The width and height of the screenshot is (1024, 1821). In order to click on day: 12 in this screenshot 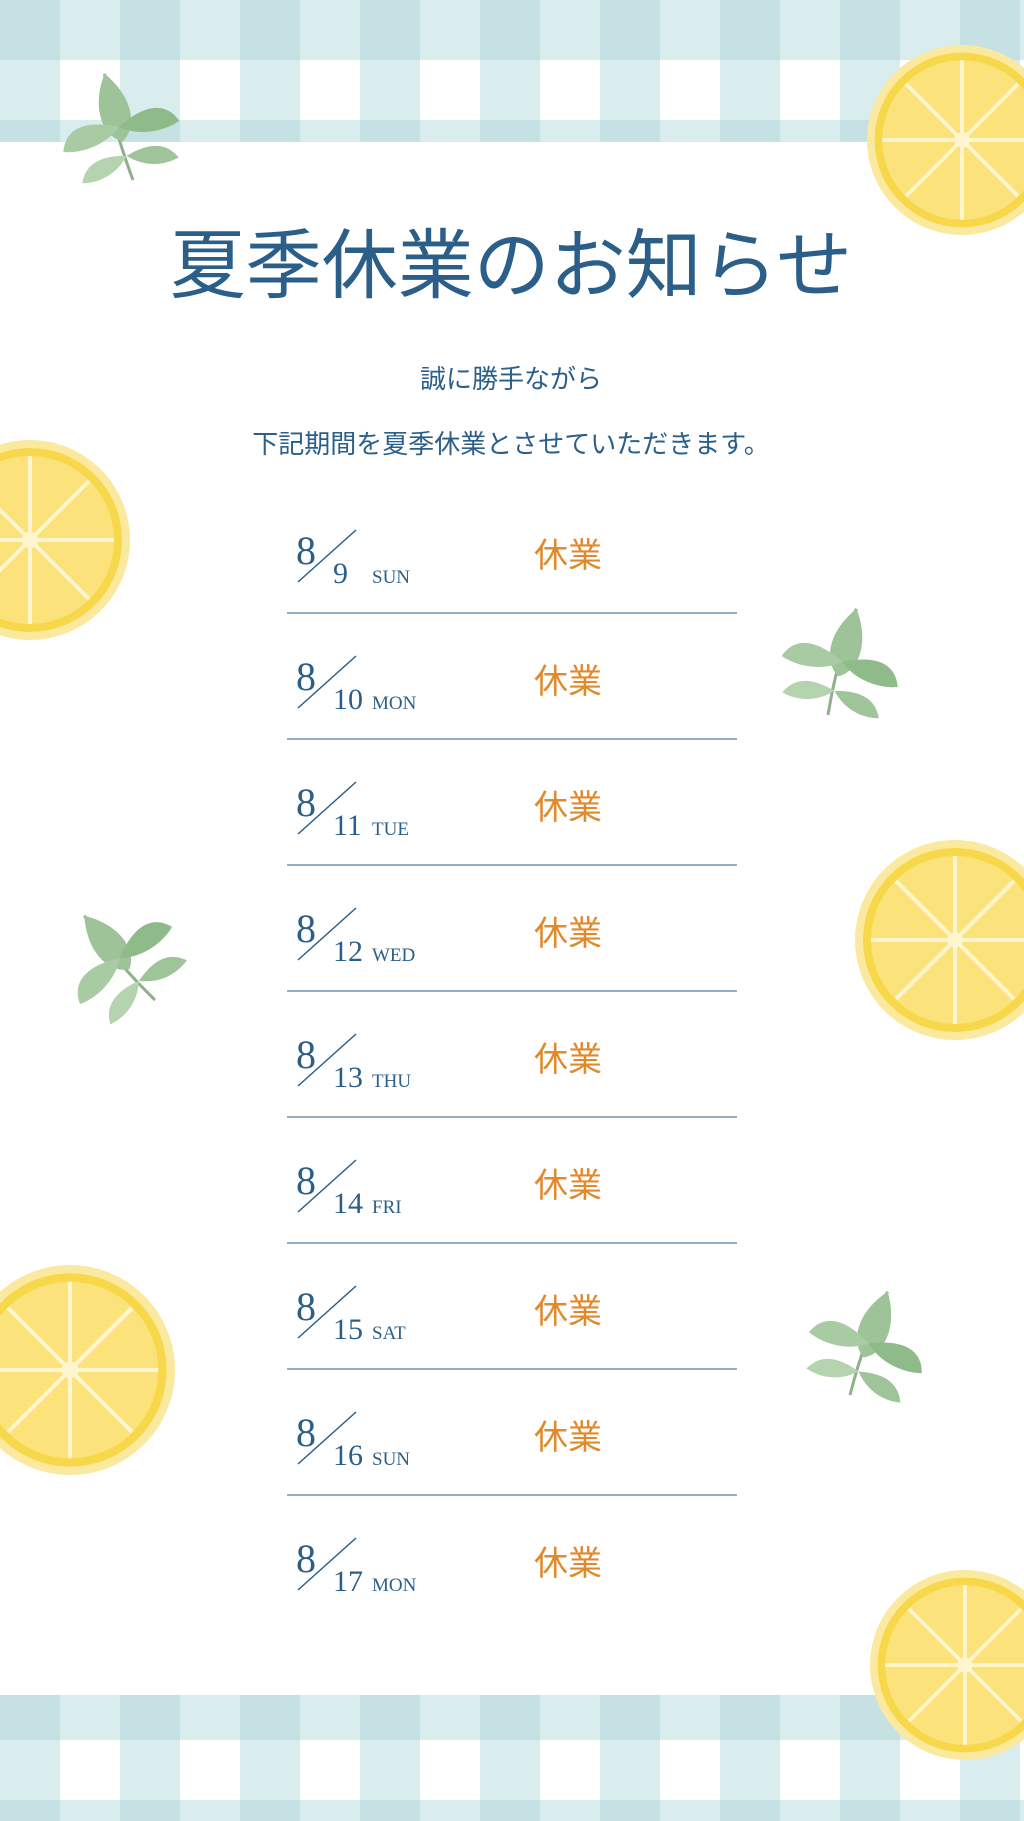, I will do `click(348, 951)`.